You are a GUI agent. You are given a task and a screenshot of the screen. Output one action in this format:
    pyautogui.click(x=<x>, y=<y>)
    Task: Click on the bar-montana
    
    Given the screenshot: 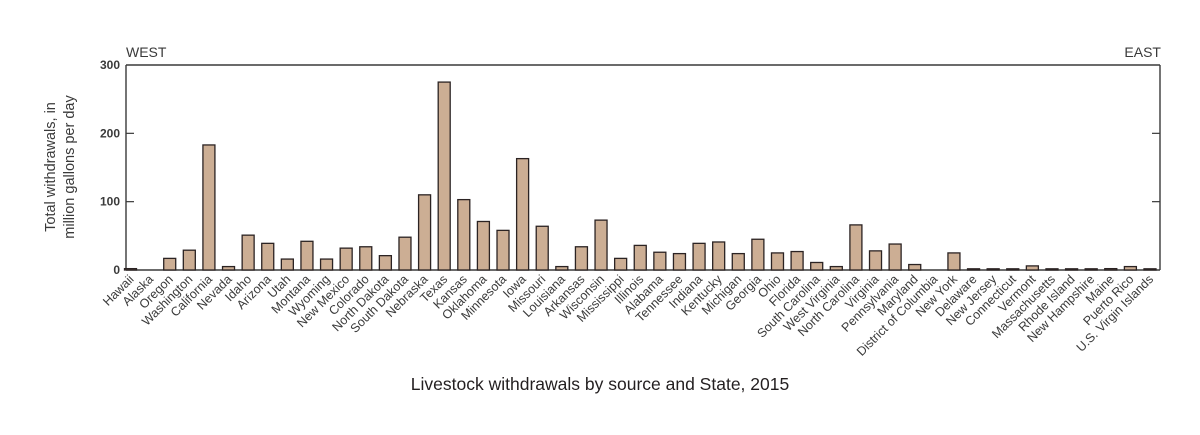 What is the action you would take?
    pyautogui.click(x=307, y=255)
    